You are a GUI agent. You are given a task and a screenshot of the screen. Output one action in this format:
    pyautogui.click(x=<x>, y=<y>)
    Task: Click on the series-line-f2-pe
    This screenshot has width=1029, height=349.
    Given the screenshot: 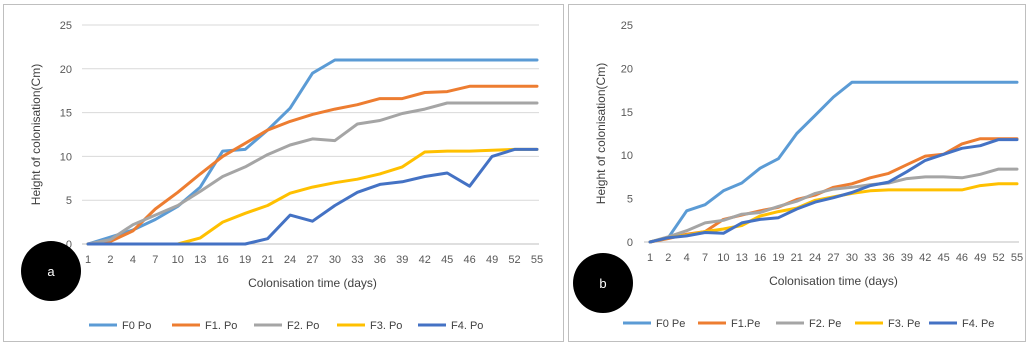 What is the action you would take?
    pyautogui.click(x=833, y=205)
    